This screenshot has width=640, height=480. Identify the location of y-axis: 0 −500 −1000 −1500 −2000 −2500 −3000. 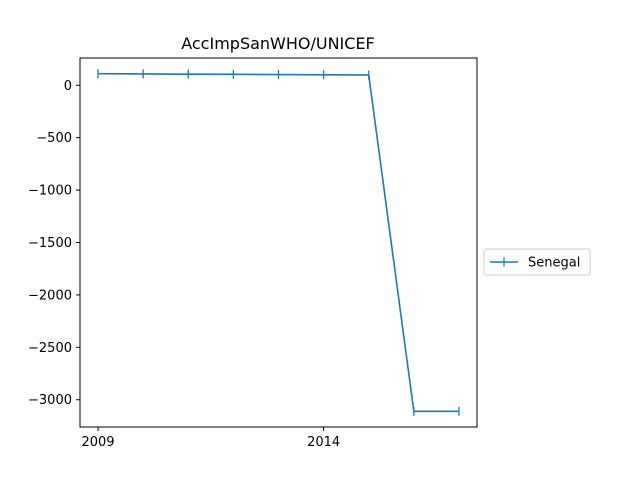
(54, 243).